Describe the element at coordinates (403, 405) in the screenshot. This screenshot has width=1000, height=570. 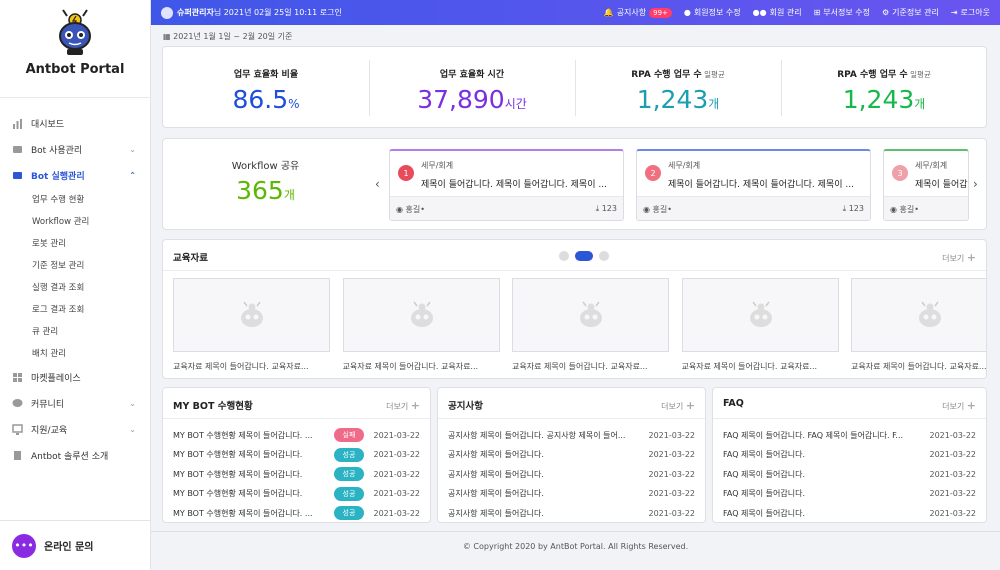
I see `mybot-more-link: 더보기 +` at that location.